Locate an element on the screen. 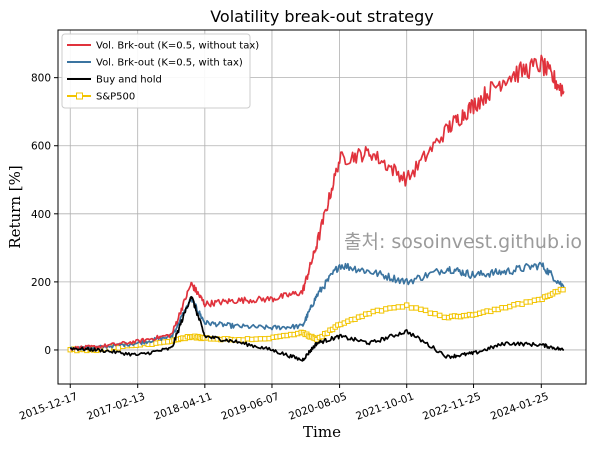  series-line is located at coordinates (316, 328).